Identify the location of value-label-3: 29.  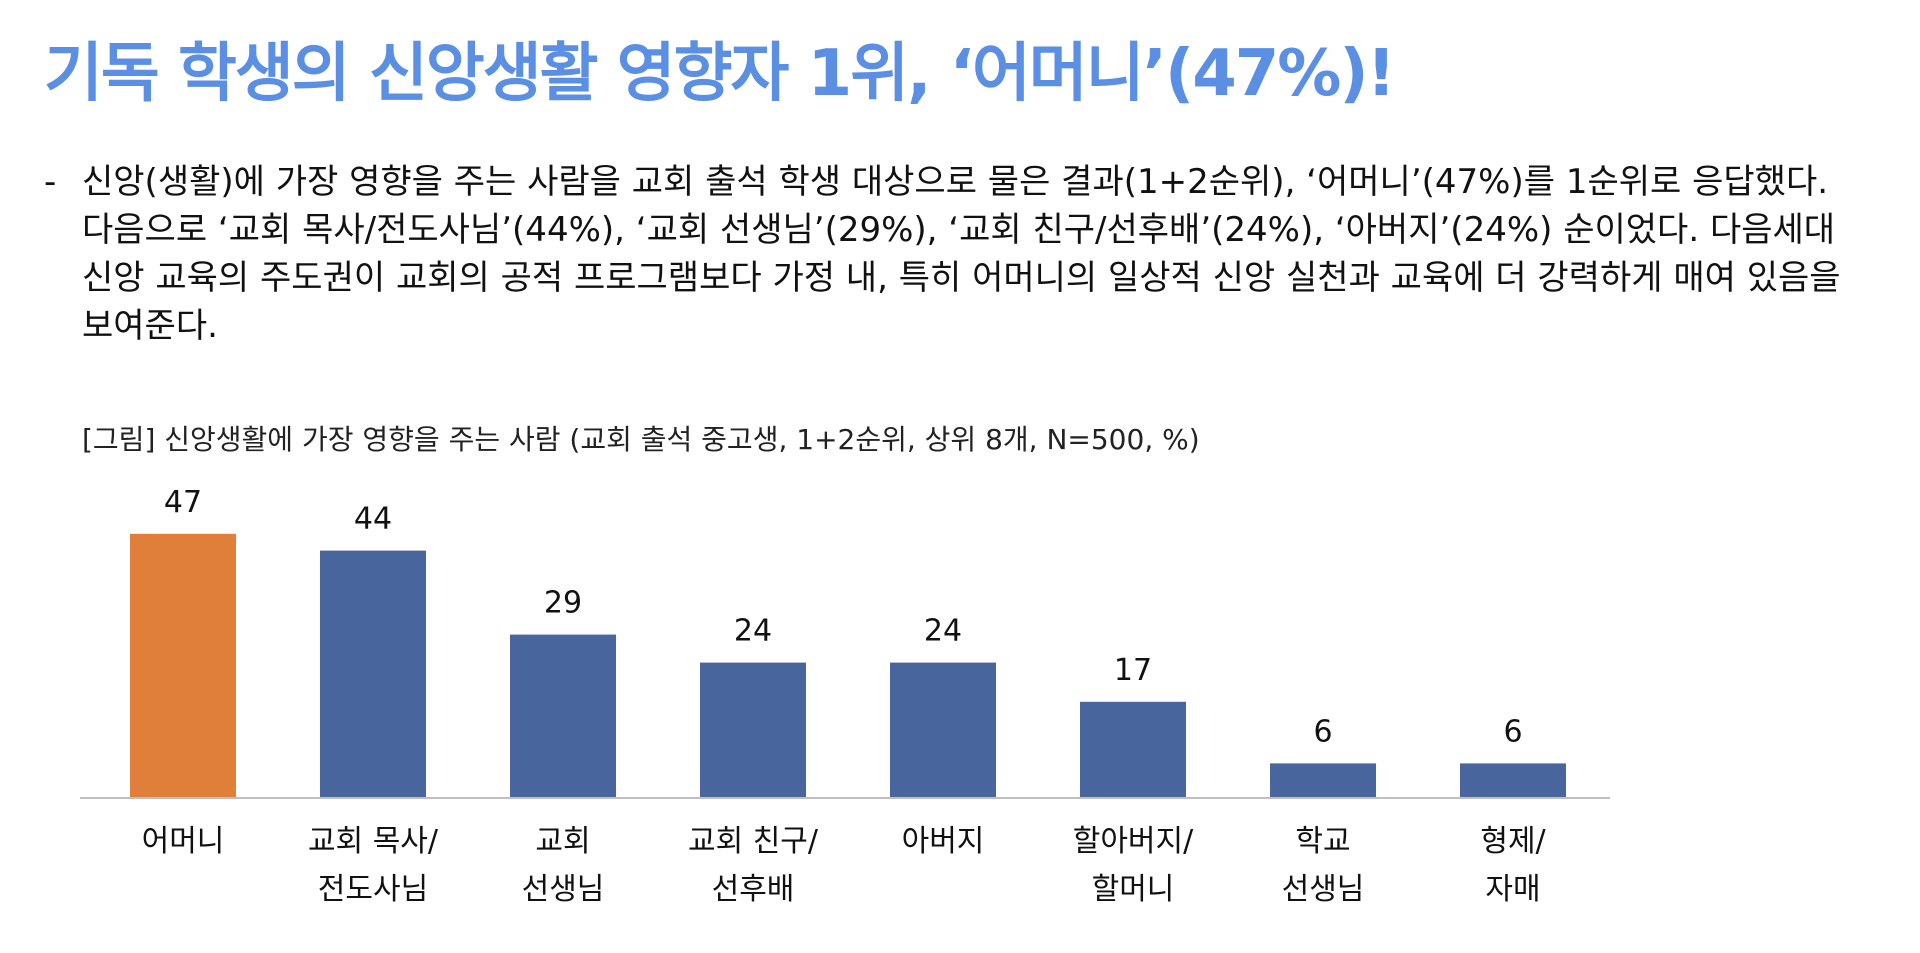
(563, 603).